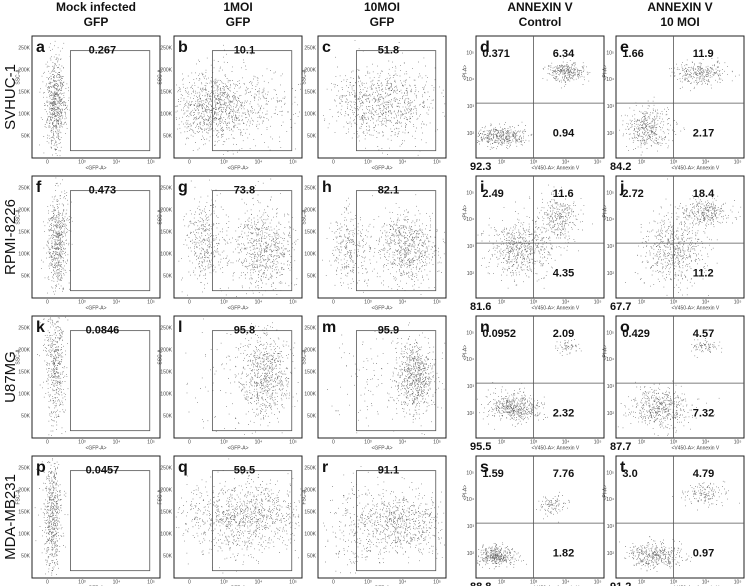  I want to click on y-axis-label: FSC-A, so click(18, 497).